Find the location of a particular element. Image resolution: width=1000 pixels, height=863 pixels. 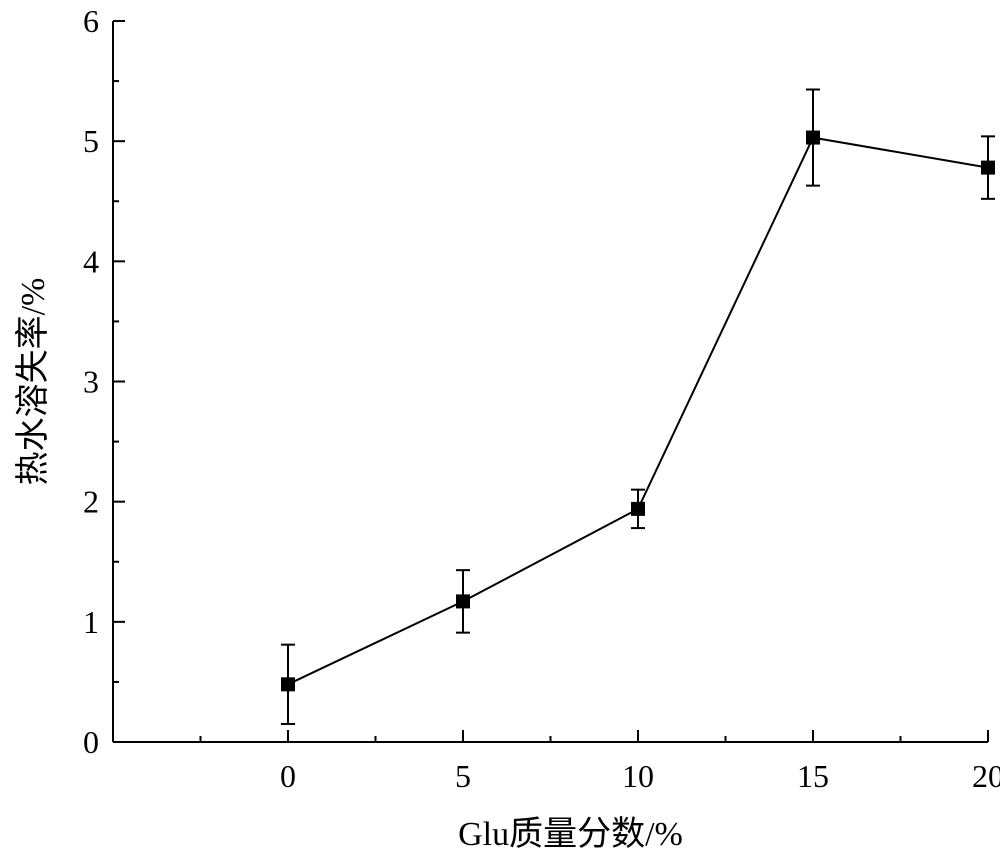

x-tick-label: 0 is located at coordinates (288, 776).